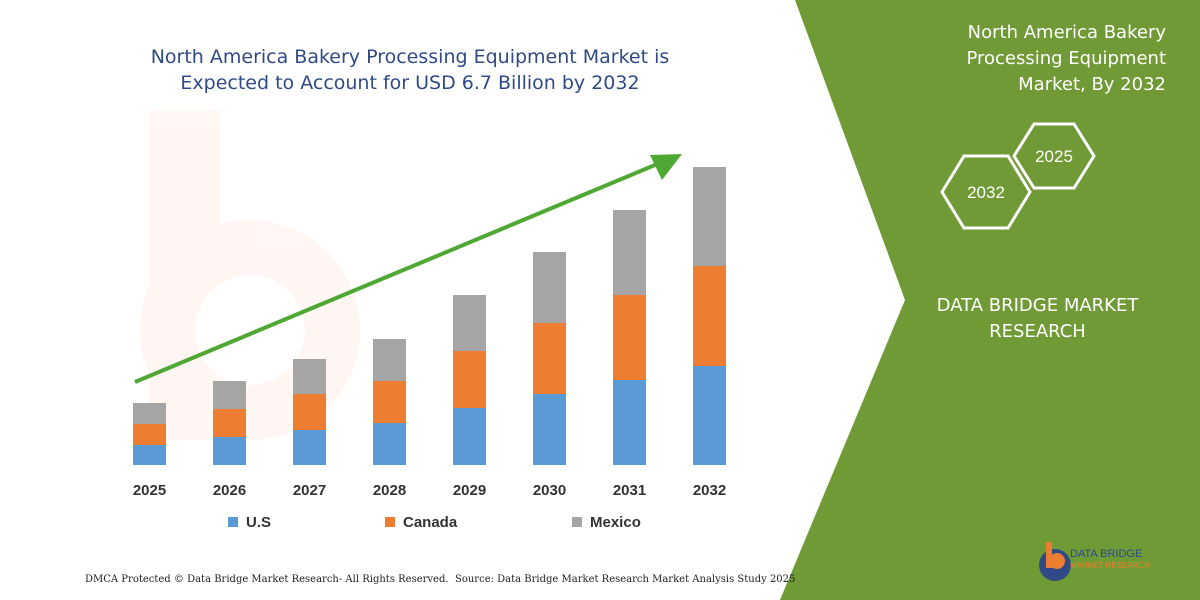 The width and height of the screenshot is (1200, 600). I want to click on x-tick-2031: 2031, so click(629, 490).